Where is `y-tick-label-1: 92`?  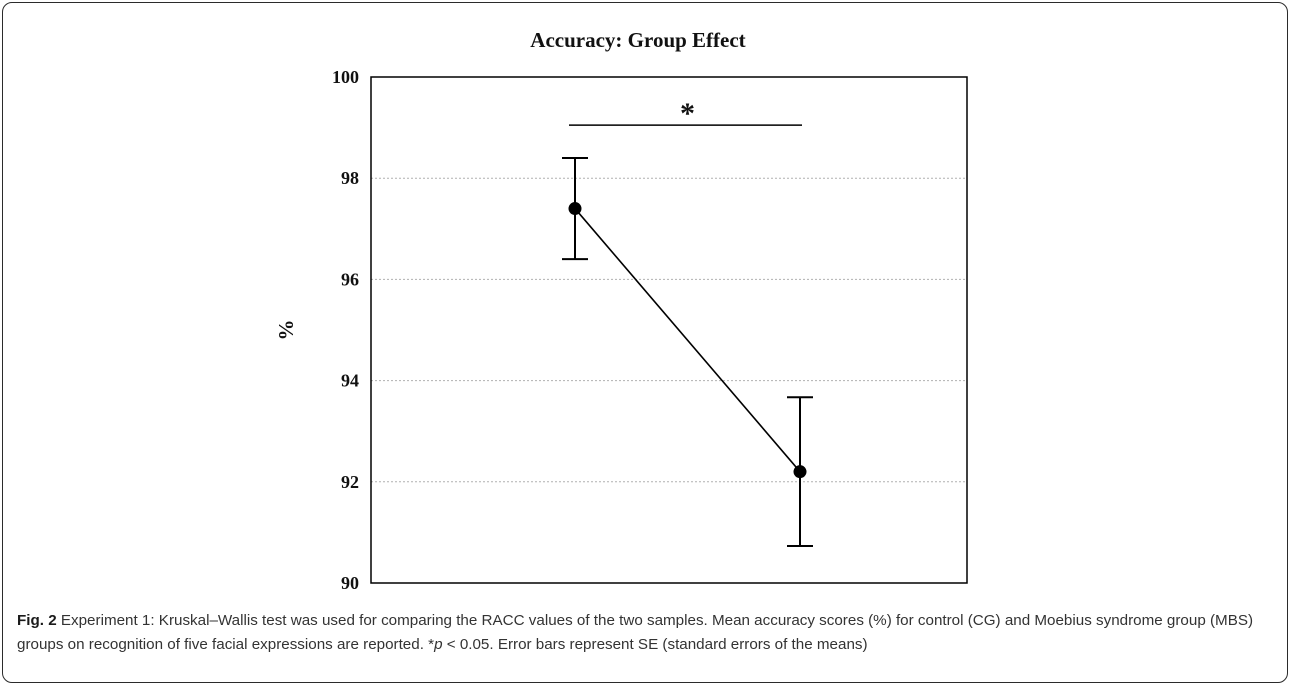
y-tick-label-1: 92 is located at coordinates (350, 482).